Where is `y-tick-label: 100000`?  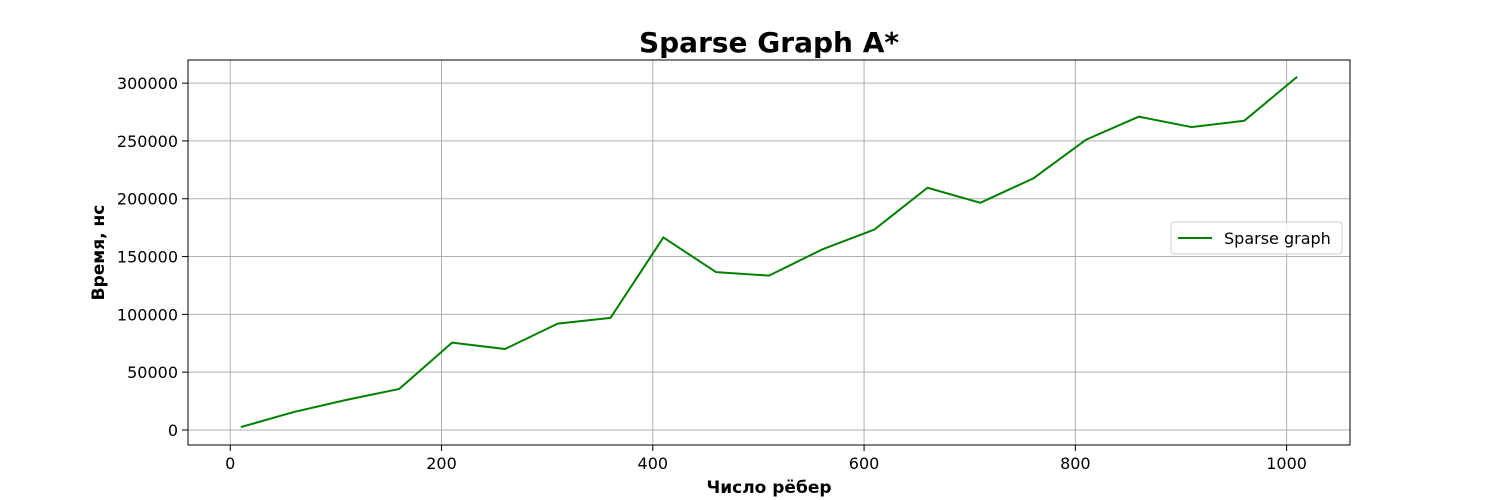
y-tick-label: 100000 is located at coordinates (147, 314).